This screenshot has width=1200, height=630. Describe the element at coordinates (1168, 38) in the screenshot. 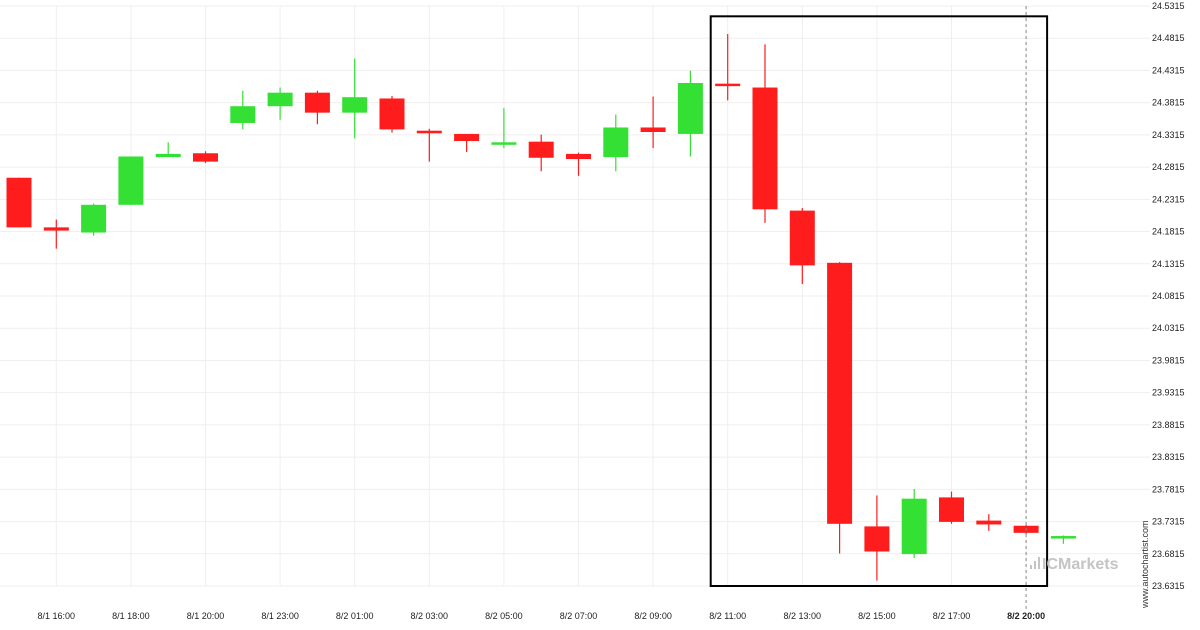

I see `y-tick-label: 24.4815` at that location.